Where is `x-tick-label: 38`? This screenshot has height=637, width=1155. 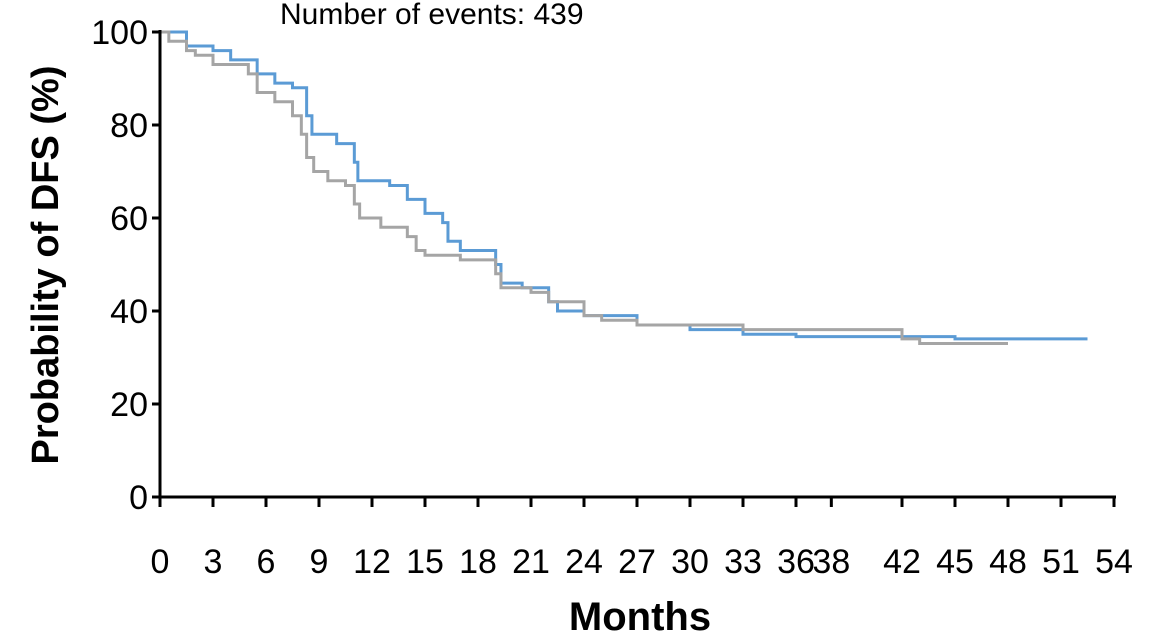
x-tick-label: 38 is located at coordinates (831, 562).